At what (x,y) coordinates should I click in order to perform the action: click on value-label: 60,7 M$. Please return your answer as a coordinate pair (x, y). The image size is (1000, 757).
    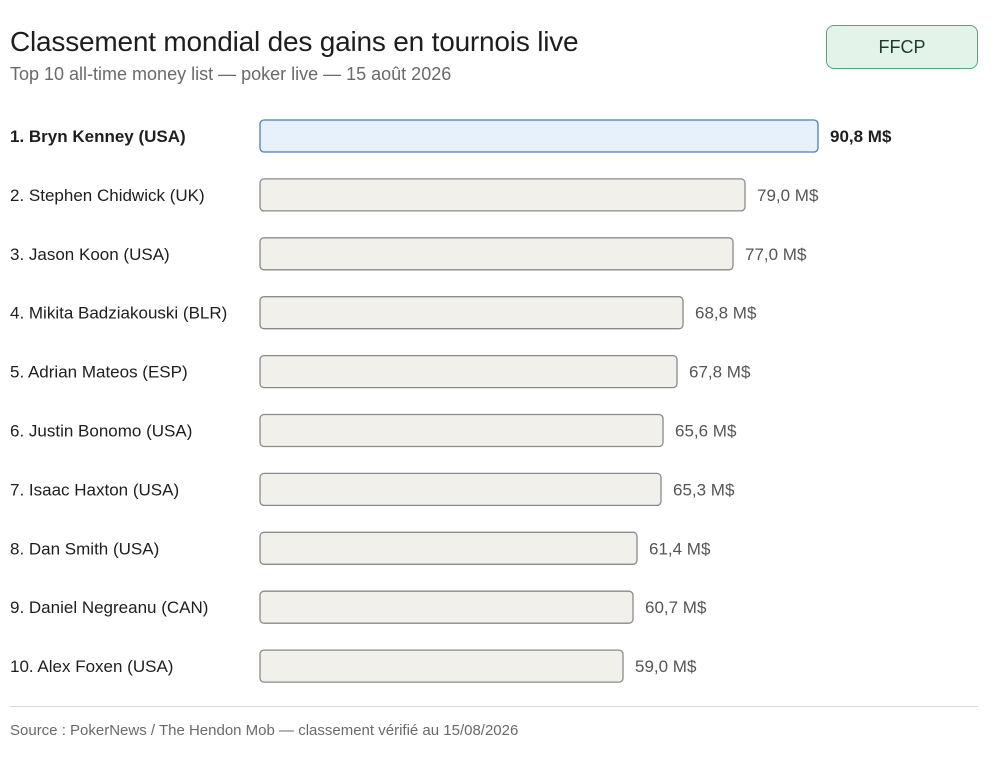
    Looking at the image, I should click on (676, 607).